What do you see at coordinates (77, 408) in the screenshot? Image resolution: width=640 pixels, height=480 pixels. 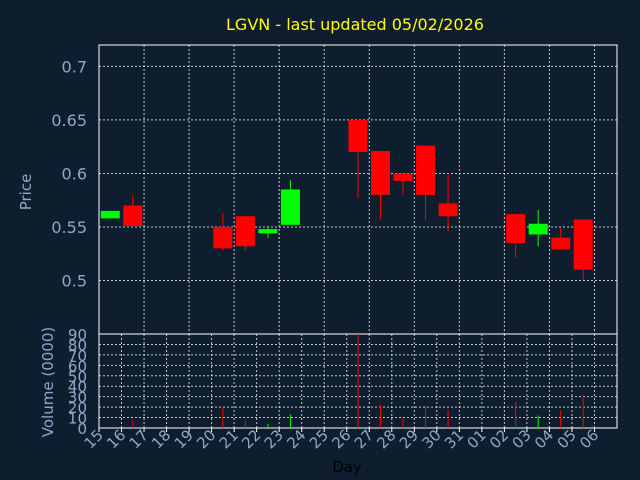 I see `volume-tick-label: 20` at bounding box center [77, 408].